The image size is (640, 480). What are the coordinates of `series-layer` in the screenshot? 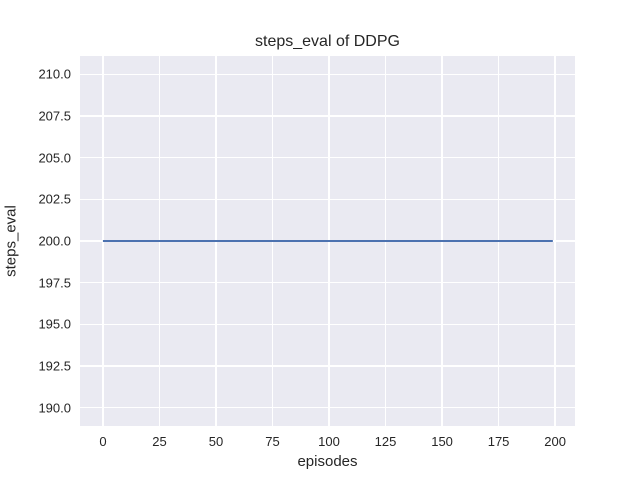 It's located at (327, 241).